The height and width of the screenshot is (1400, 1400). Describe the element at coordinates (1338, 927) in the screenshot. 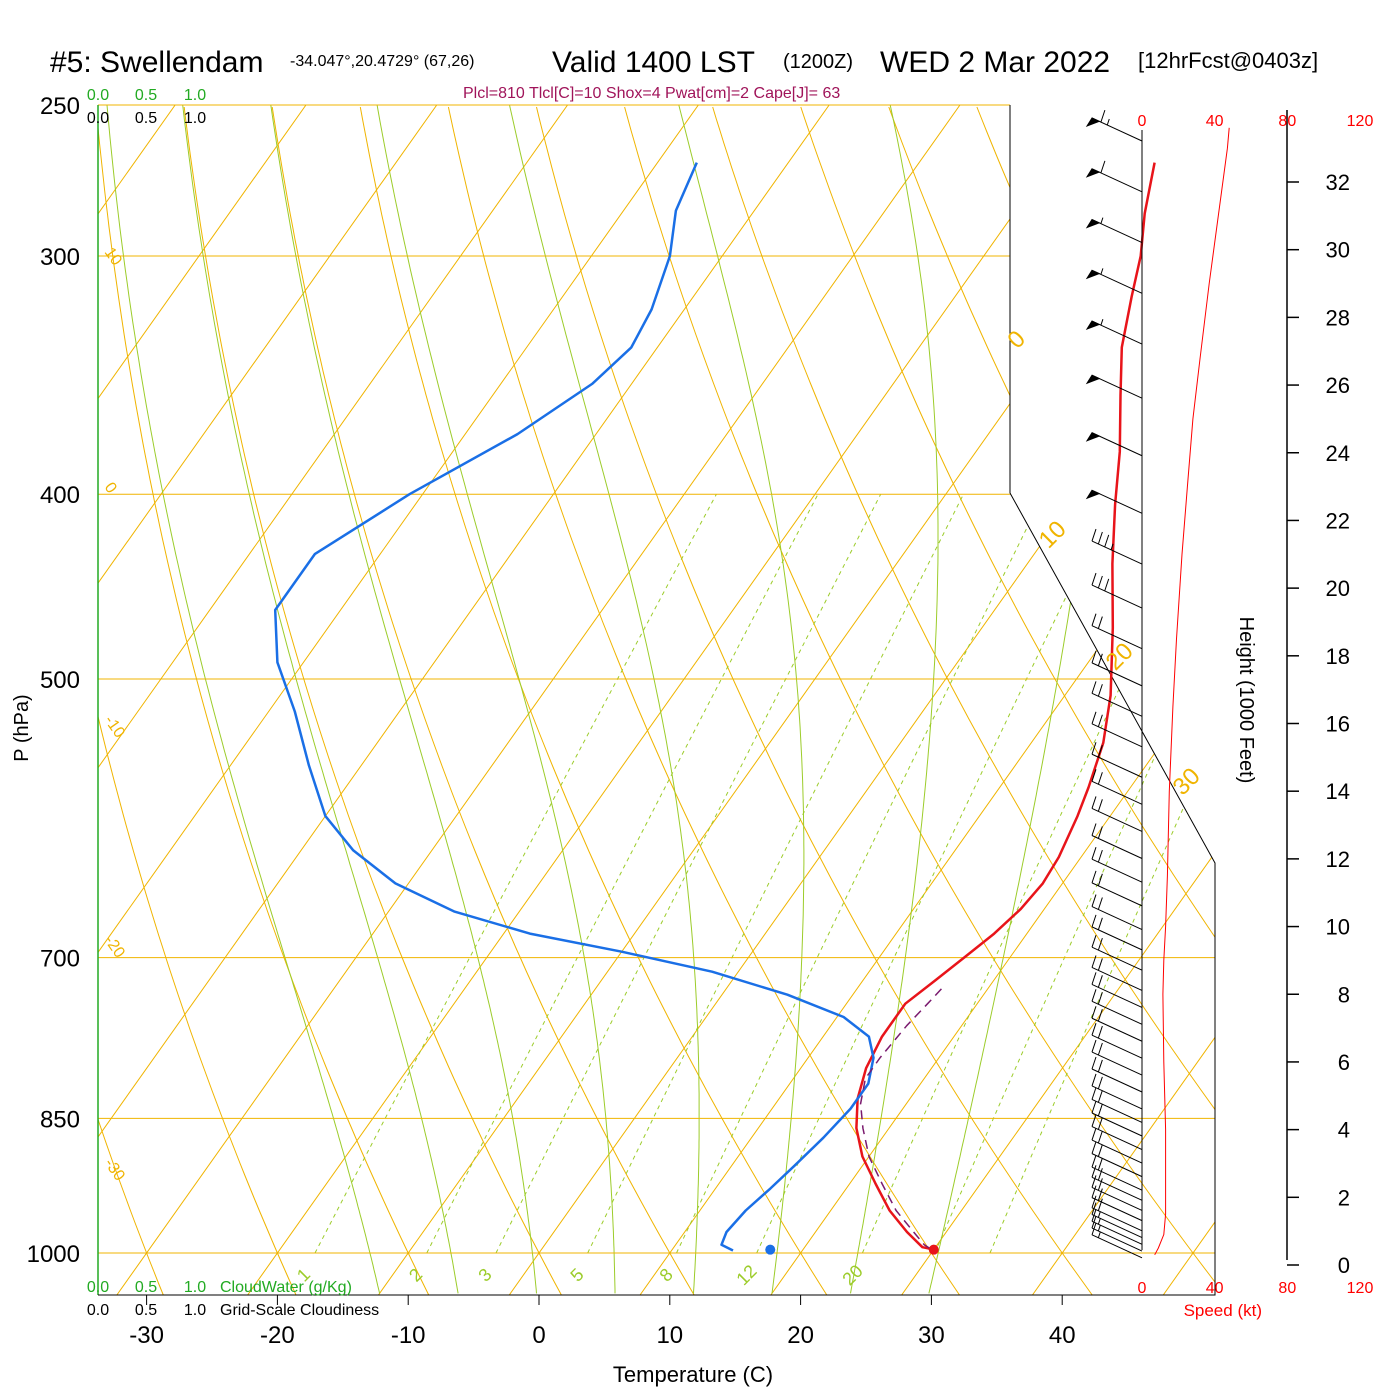

I see `height-tick-label: 10` at that location.